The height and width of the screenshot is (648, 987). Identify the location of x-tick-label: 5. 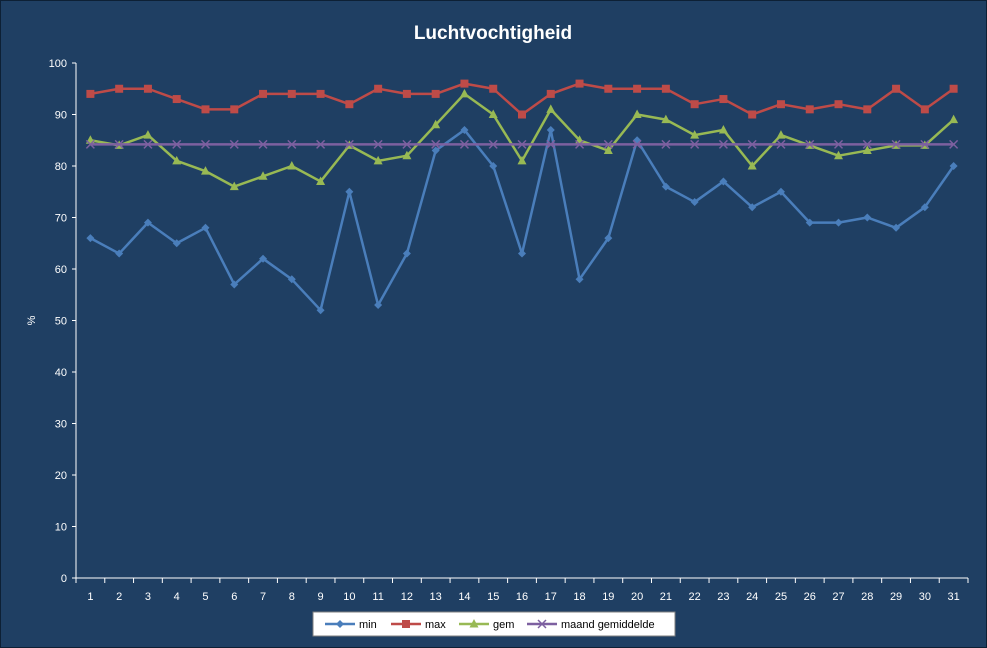
(205, 597).